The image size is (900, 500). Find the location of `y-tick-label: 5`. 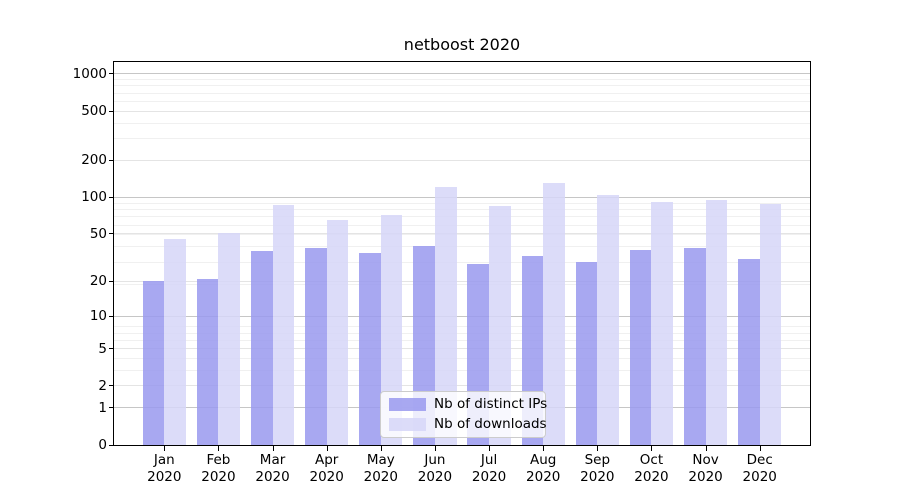

y-tick-label: 5 is located at coordinates (102, 348).